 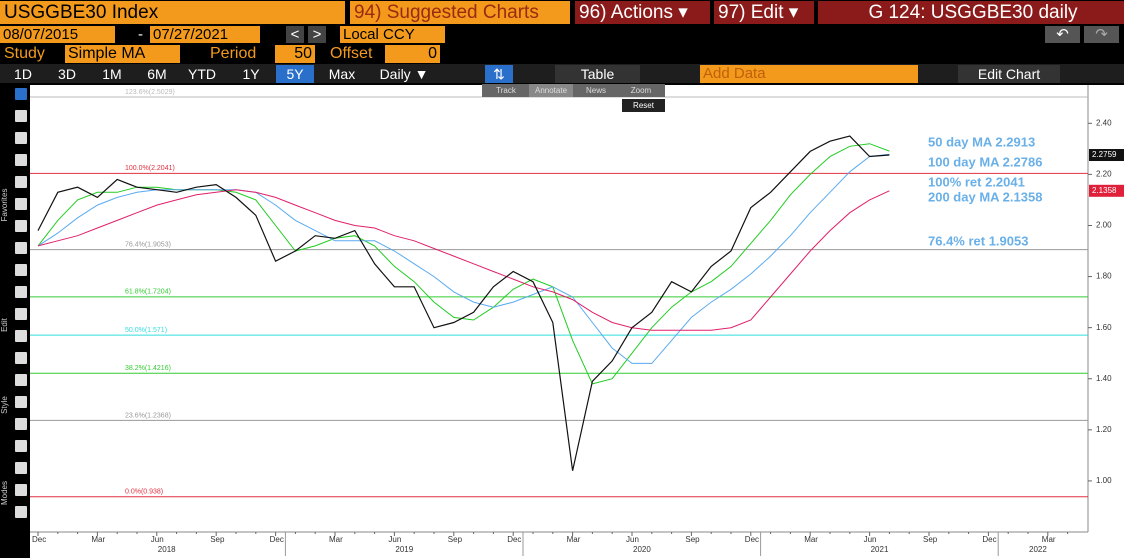 I want to click on period-button: 1M, so click(x=112, y=74).